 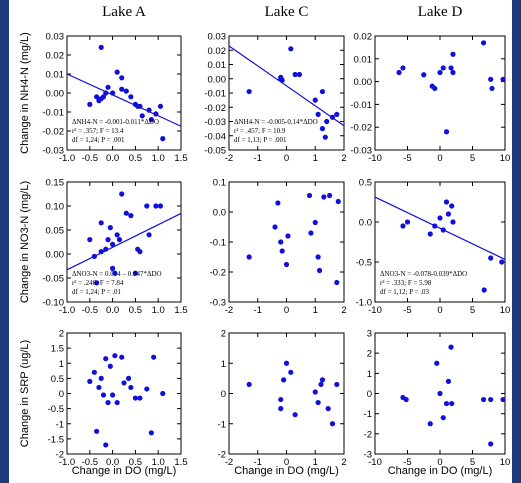 What do you see at coordinates (472, 158) in the screenshot?
I see `x-tick-label: 5` at bounding box center [472, 158].